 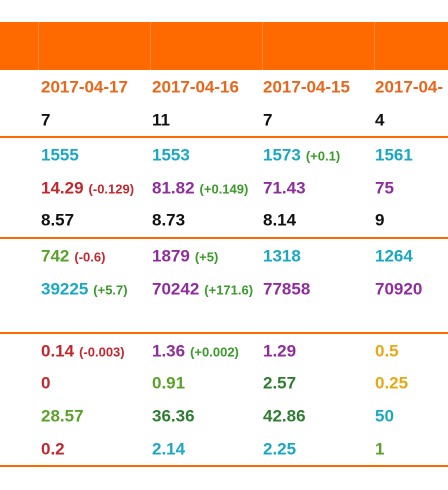 What do you see at coordinates (306, 86) in the screenshot?
I see `cell-value: 2017-04-15` at bounding box center [306, 86].